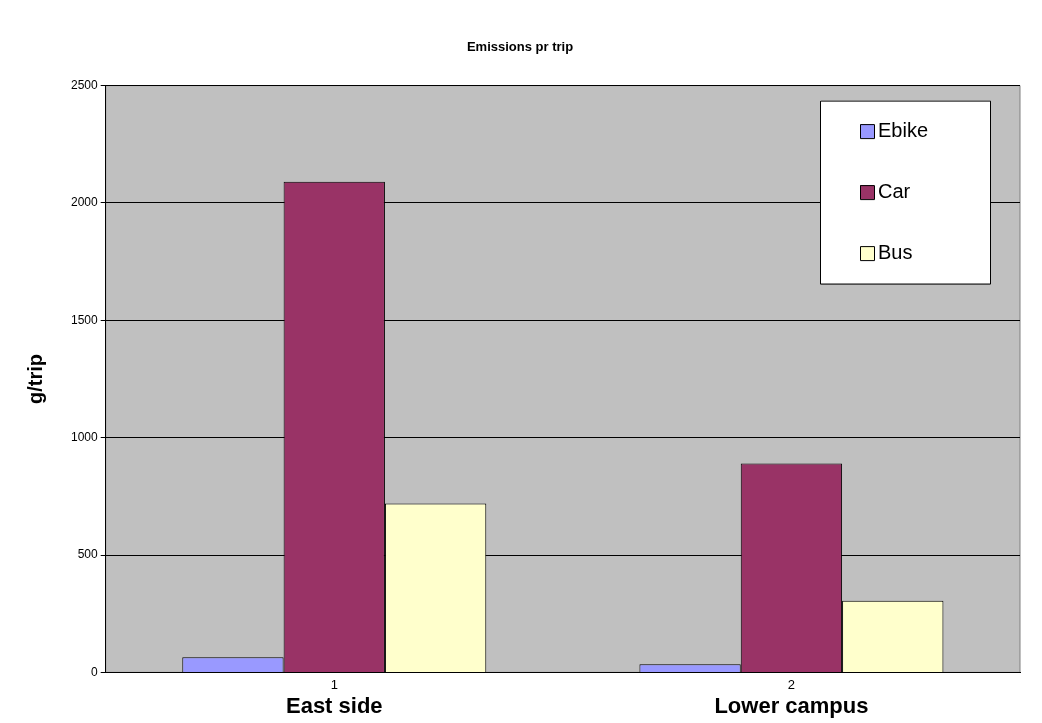 The height and width of the screenshot is (723, 1042). What do you see at coordinates (34, 379) in the screenshot?
I see `y-axis-title: g/trip` at bounding box center [34, 379].